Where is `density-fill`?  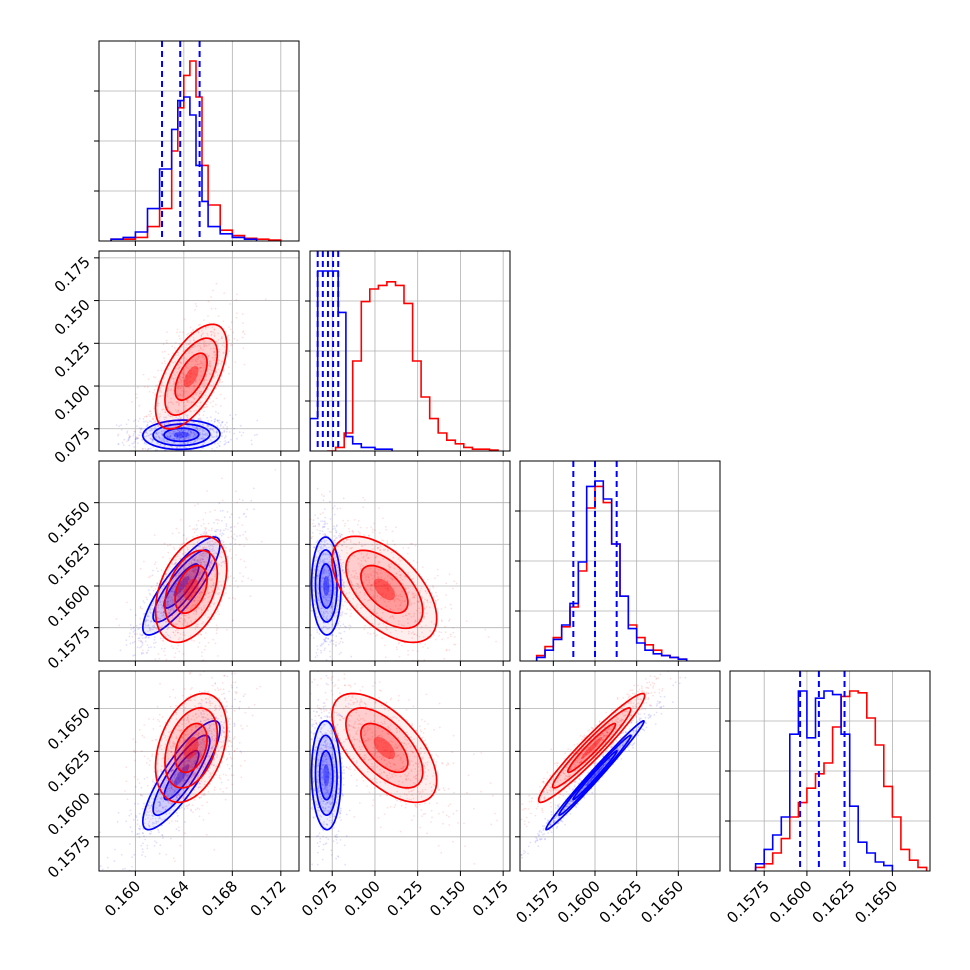 density-fill is located at coordinates (181, 586).